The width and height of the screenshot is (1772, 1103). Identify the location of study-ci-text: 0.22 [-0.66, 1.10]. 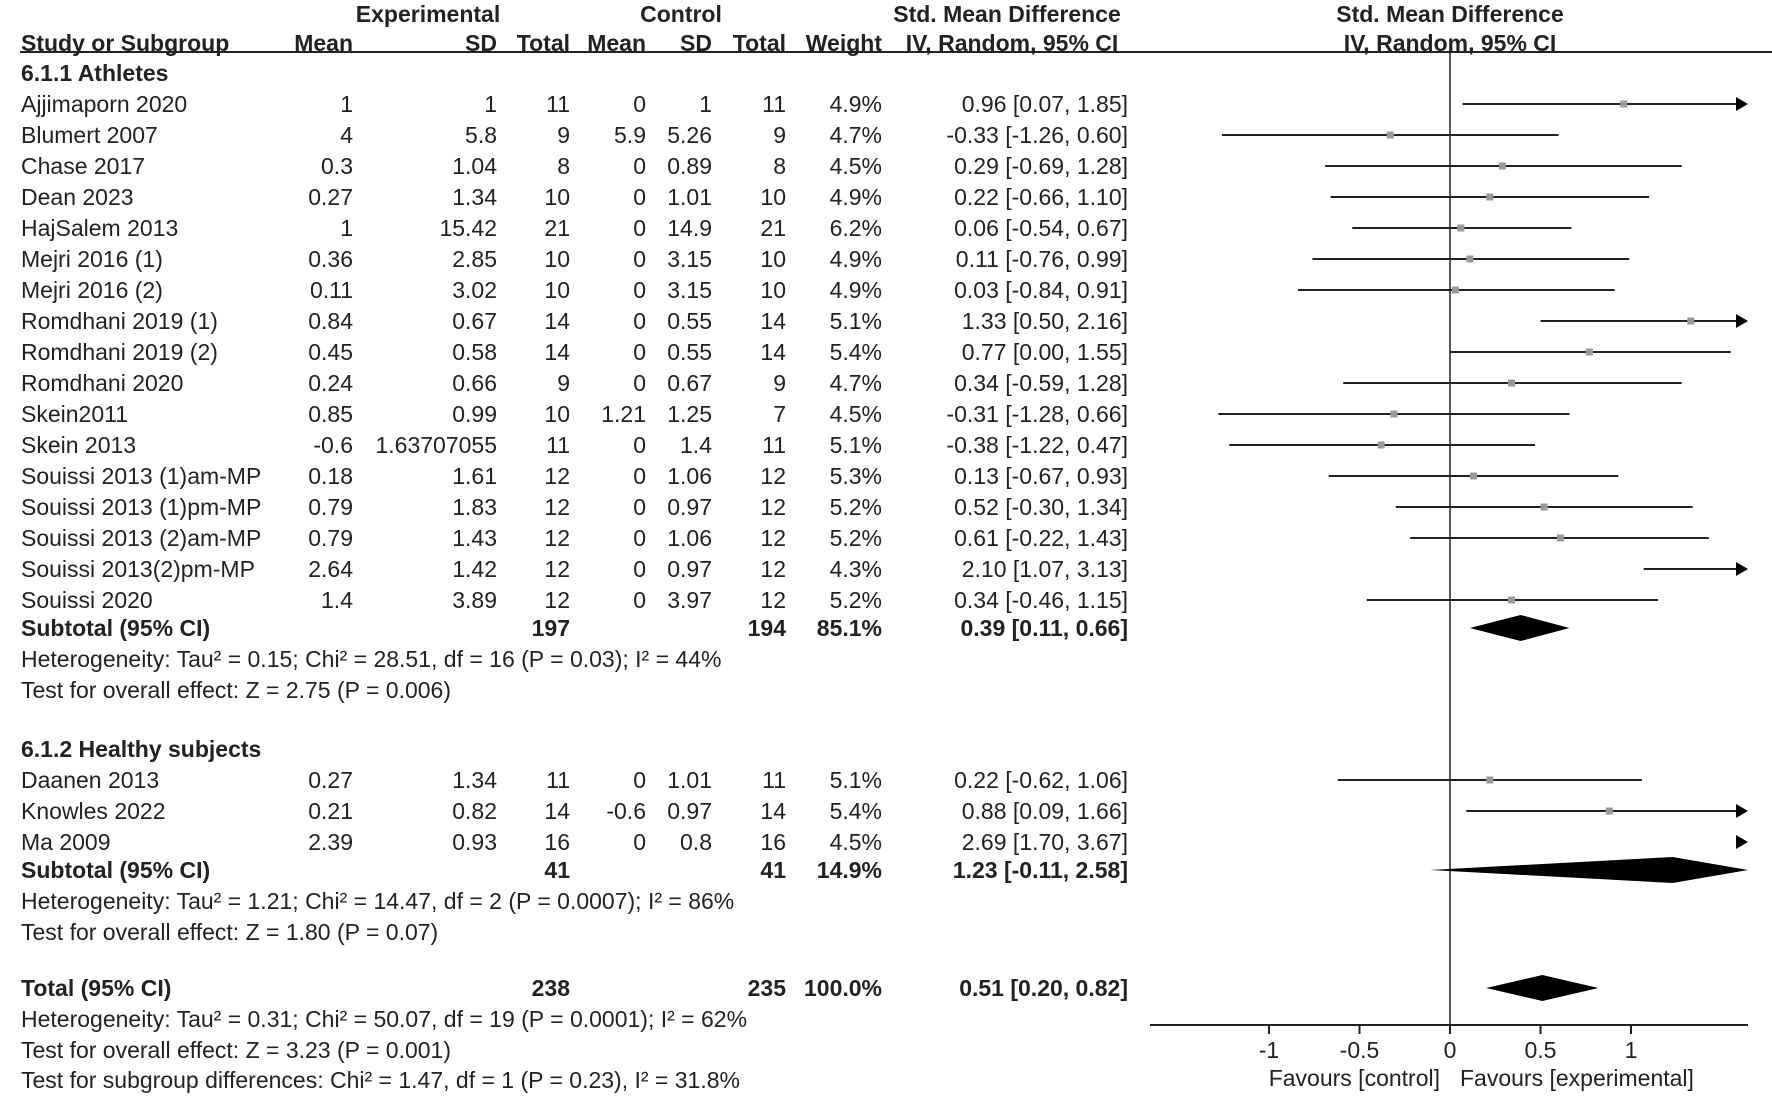
(1041, 197).